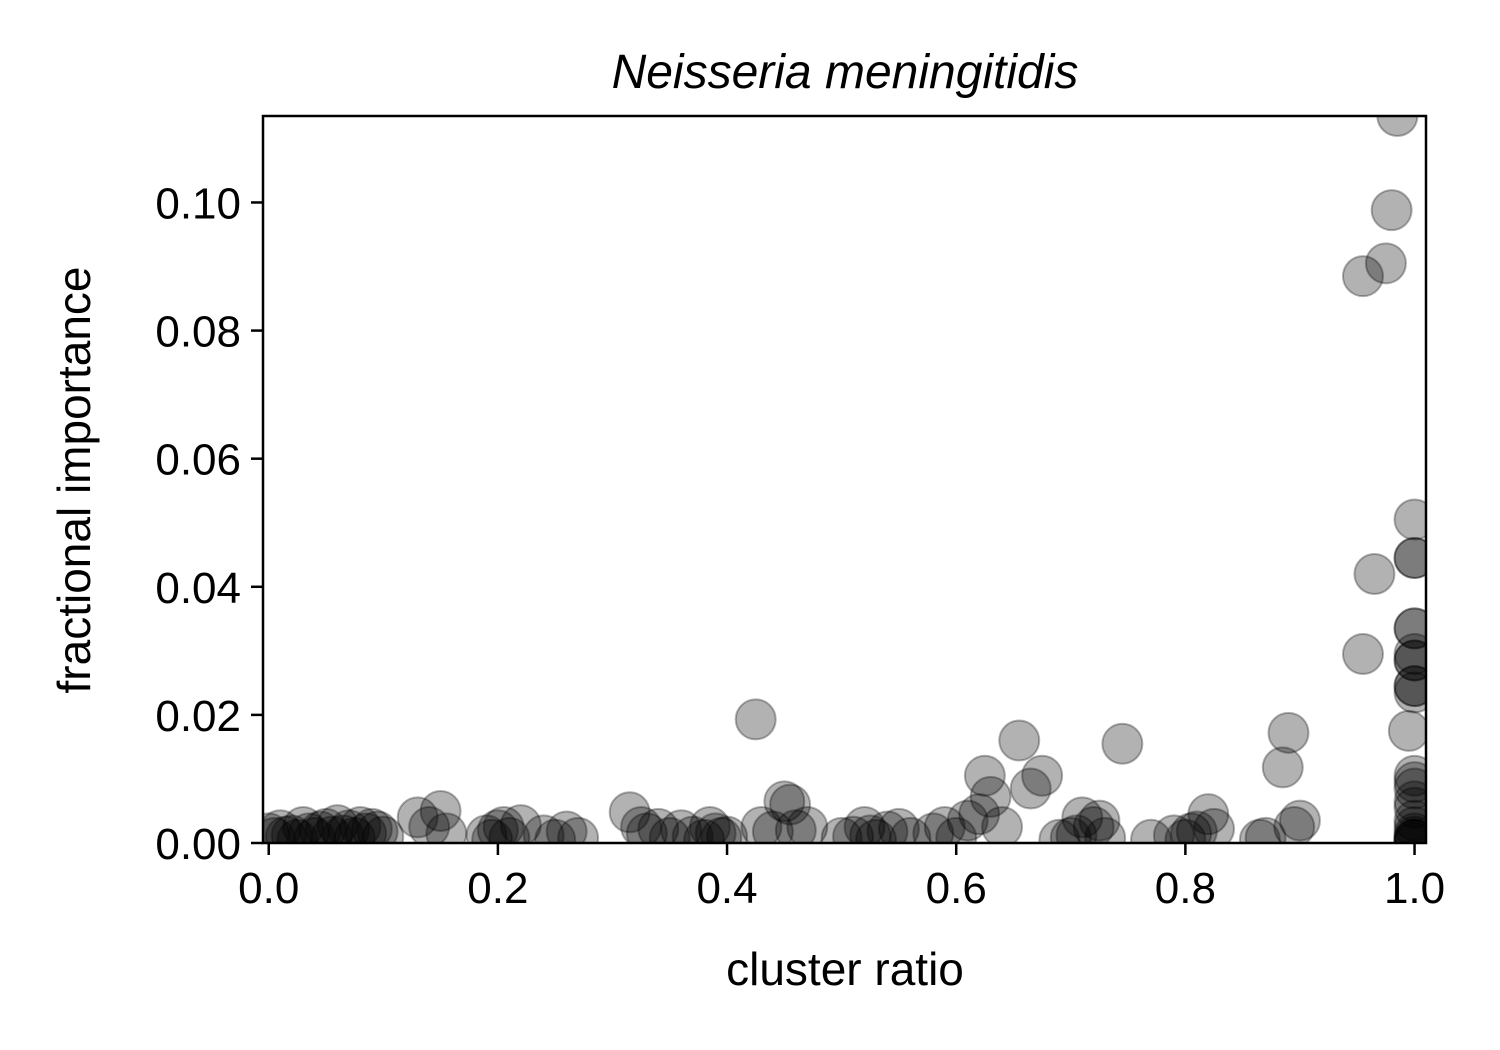  What do you see at coordinates (845, 969) in the screenshot?
I see `x-axis-label: cluster ratio` at bounding box center [845, 969].